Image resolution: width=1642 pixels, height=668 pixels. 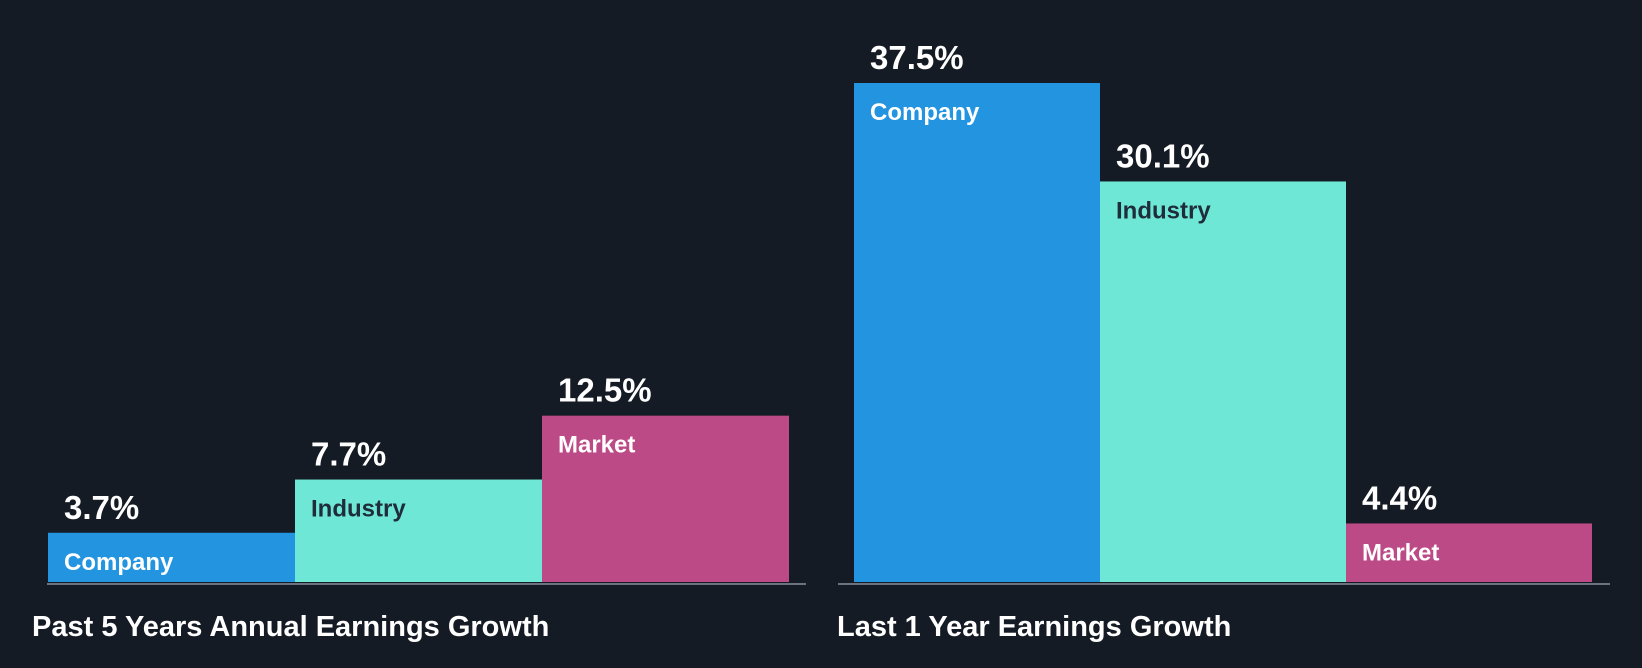 I want to click on title-last-1-year: Last 1 Year Earnings Growth, so click(x=1034, y=627).